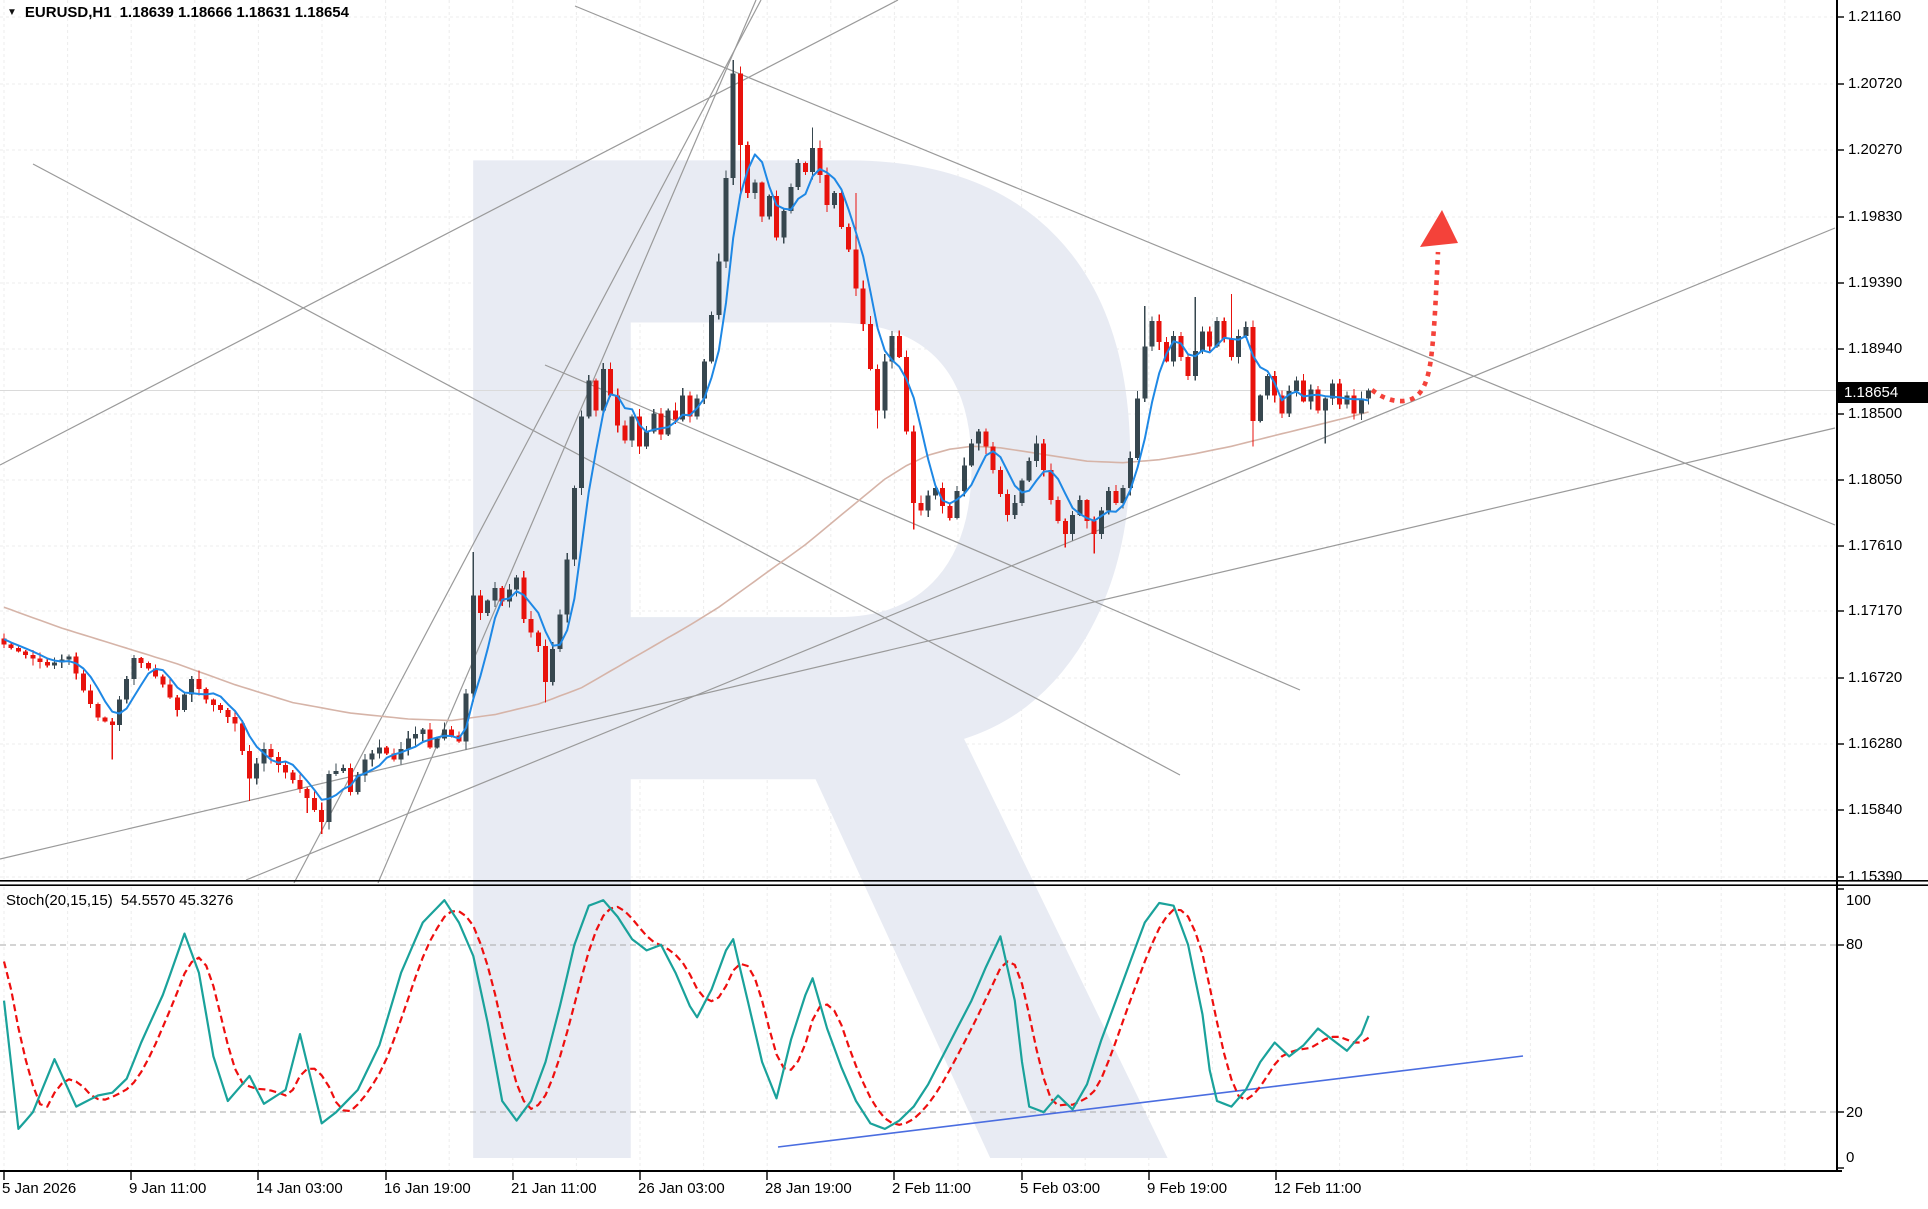 Image resolution: width=1928 pixels, height=1209 pixels. Describe the element at coordinates (1850, 1157) in the screenshot. I see `stoch-axis-label: 0` at that location.